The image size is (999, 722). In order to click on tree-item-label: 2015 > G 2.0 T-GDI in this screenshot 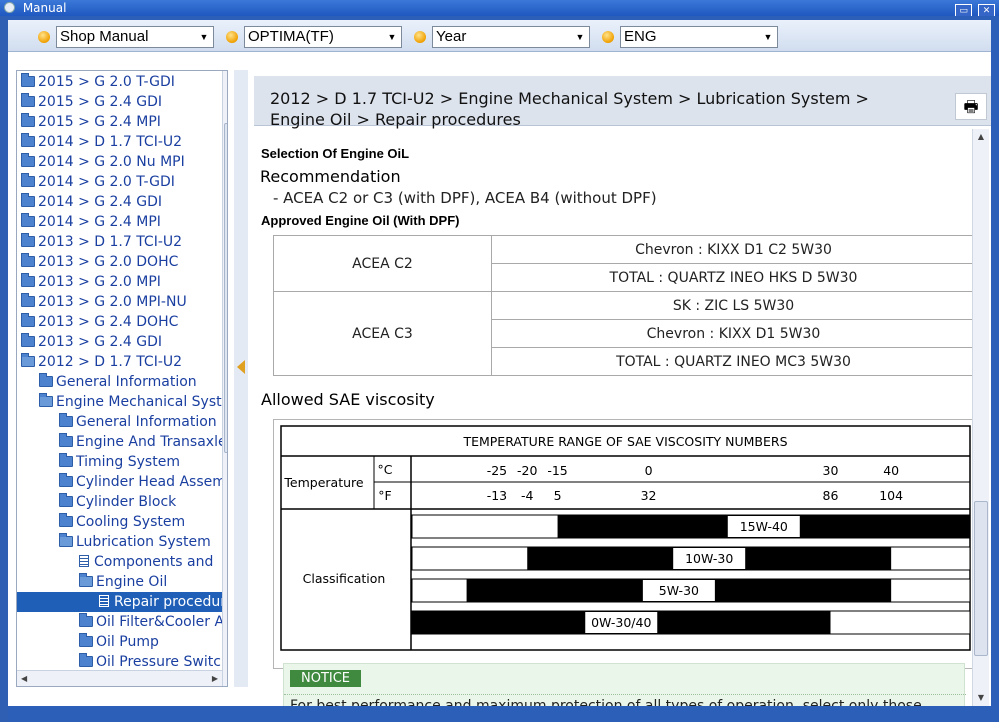, I will do `click(106, 82)`.